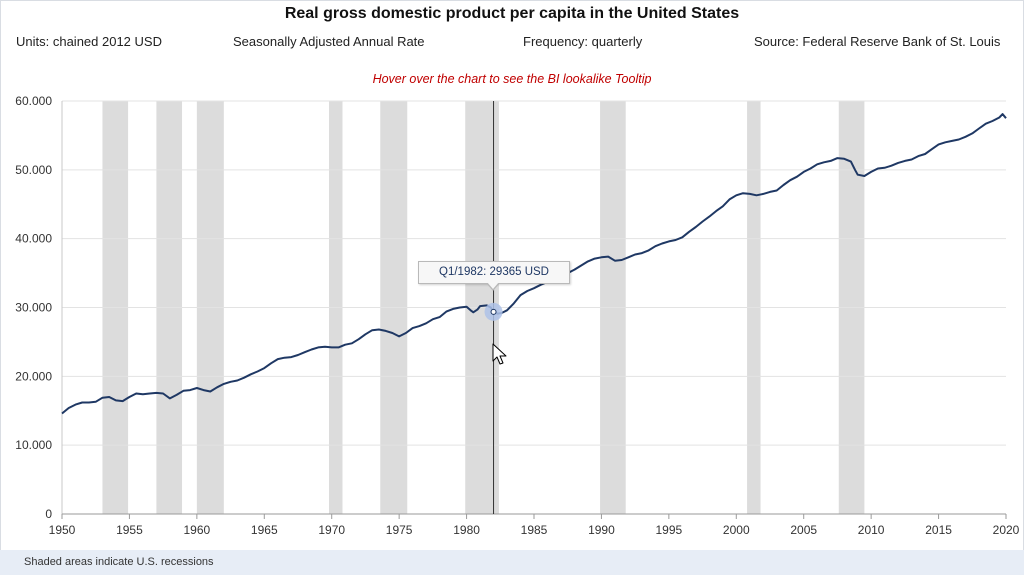  I want to click on frequency-label: Frequency: quarterly, so click(583, 41).